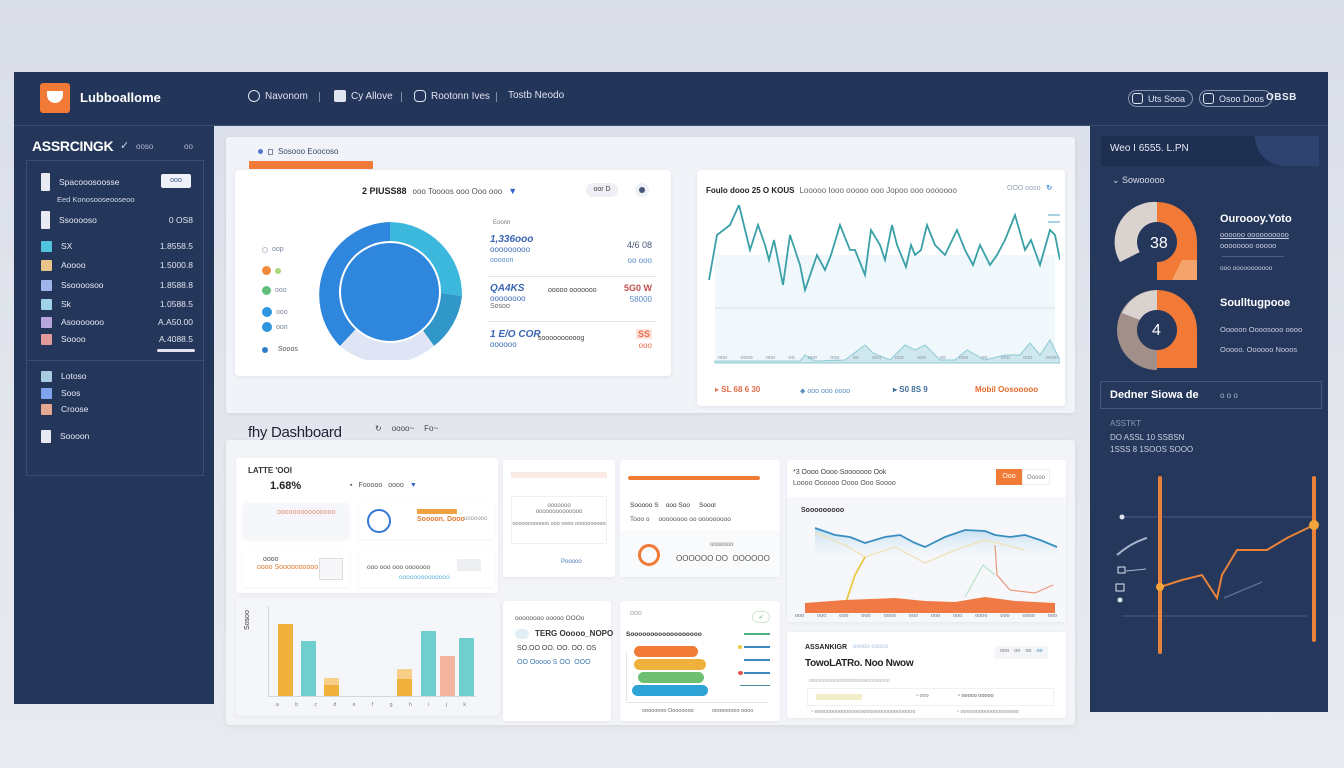 Image resolution: width=1344 pixels, height=768 pixels. I want to click on right-panel-header-text: Weo I 6555. L.PN, so click(1149, 148).